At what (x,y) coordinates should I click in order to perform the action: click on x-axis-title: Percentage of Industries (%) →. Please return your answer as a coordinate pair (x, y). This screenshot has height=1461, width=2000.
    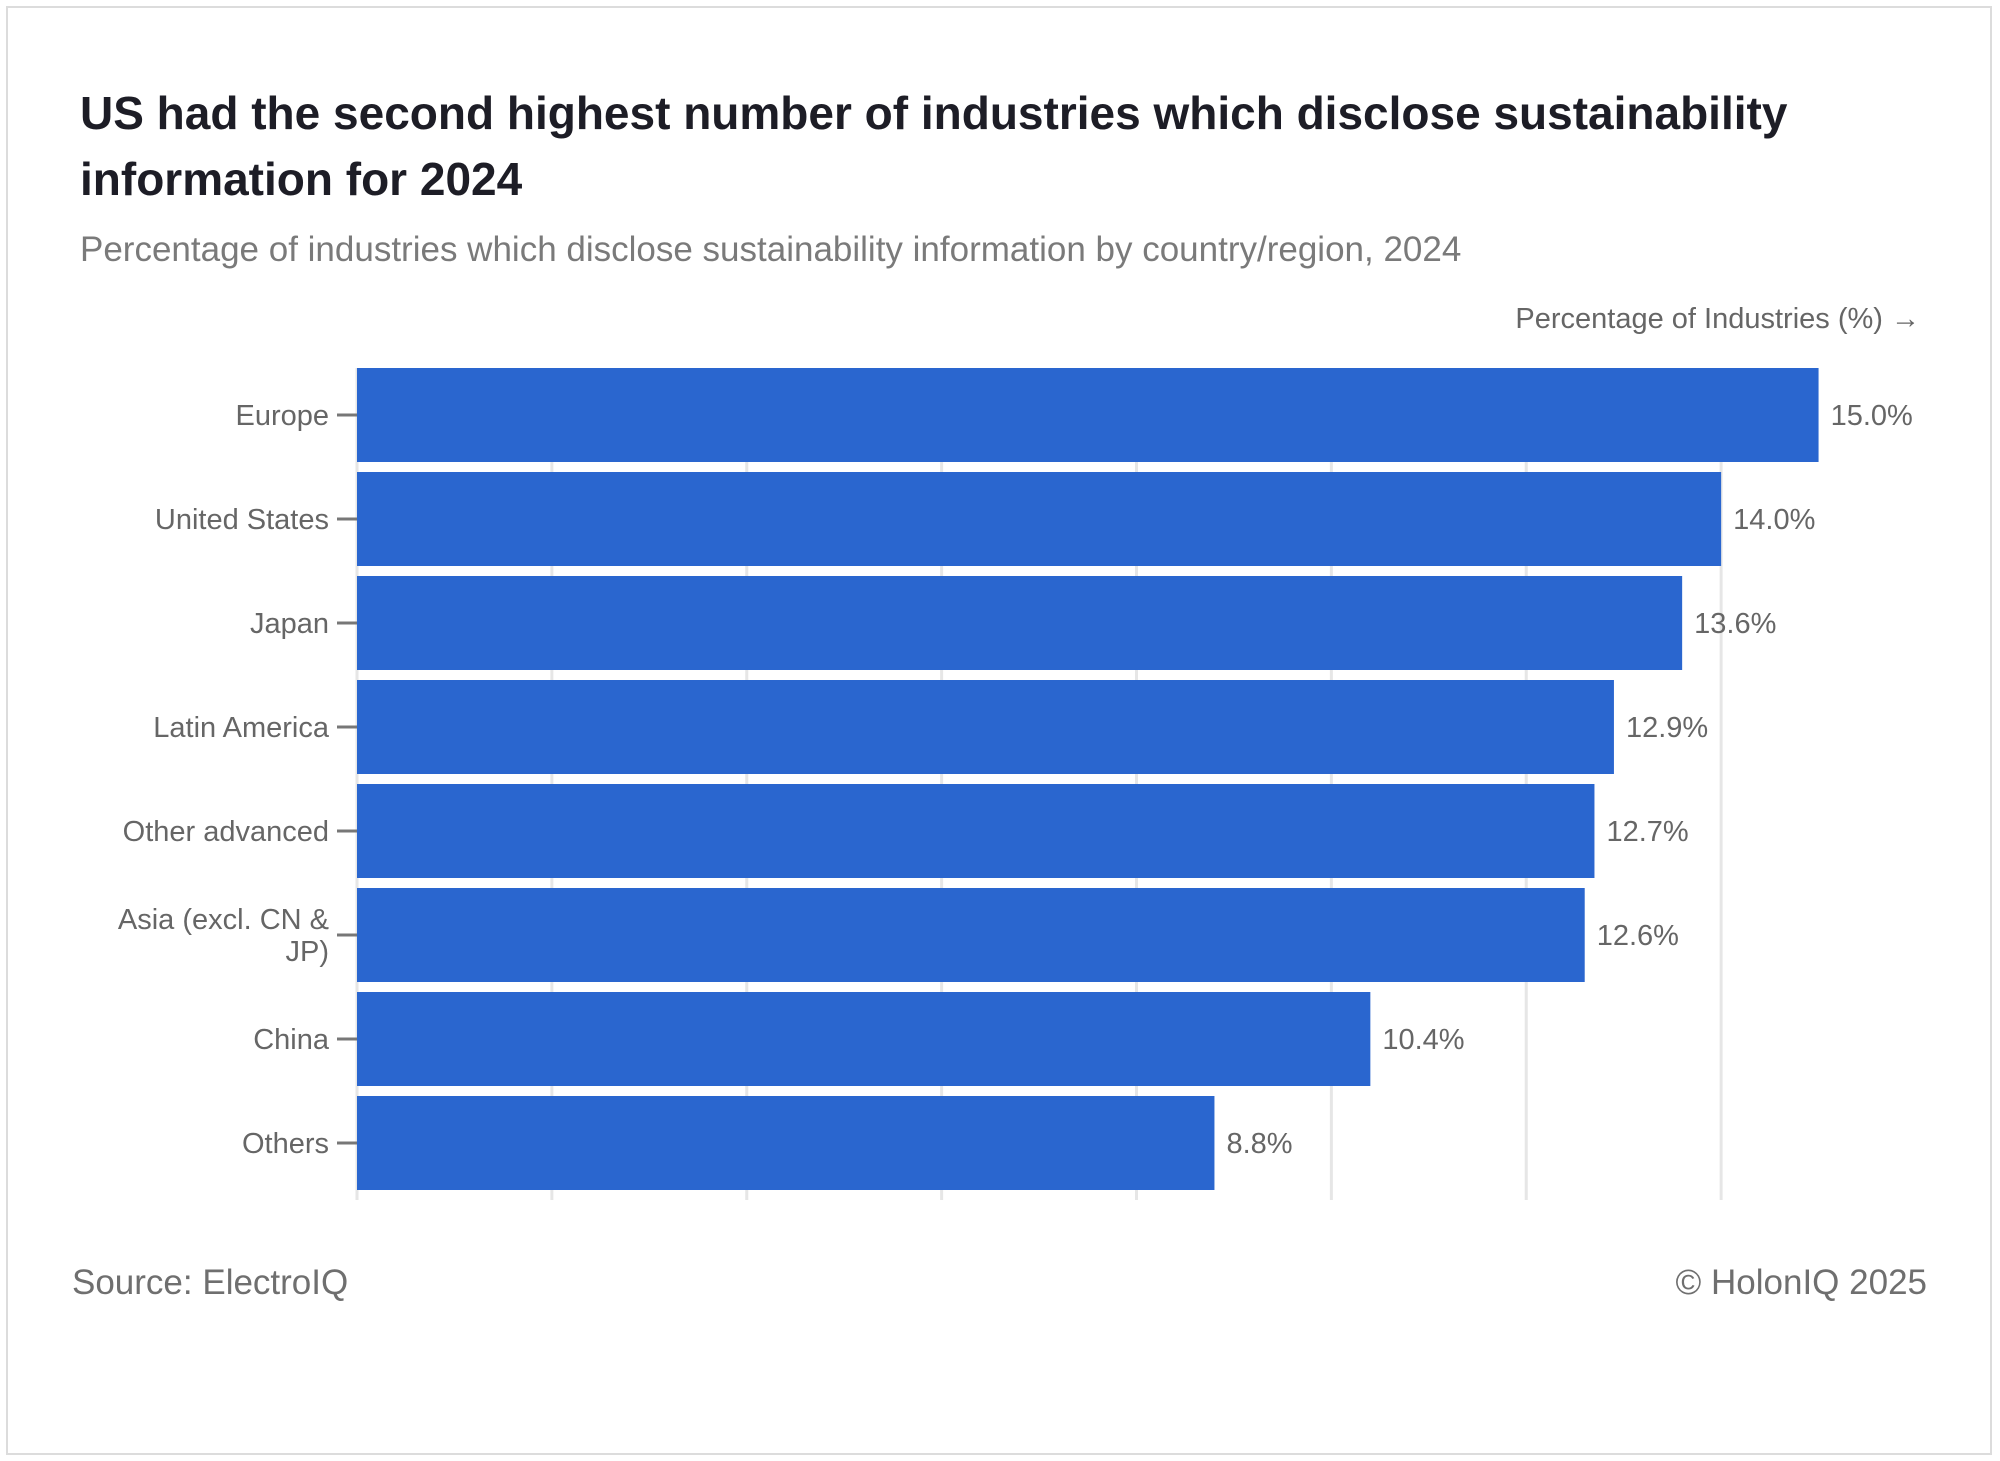
    Looking at the image, I should click on (1717, 319).